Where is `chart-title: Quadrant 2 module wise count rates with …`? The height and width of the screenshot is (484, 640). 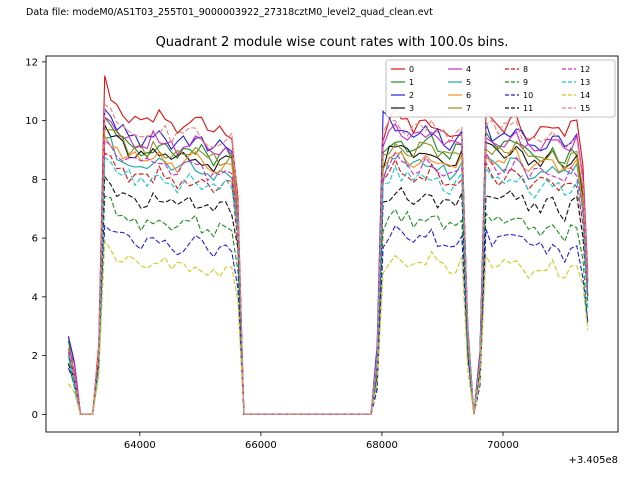 chart-title: Quadrant 2 module wise count rates with … is located at coordinates (332, 42).